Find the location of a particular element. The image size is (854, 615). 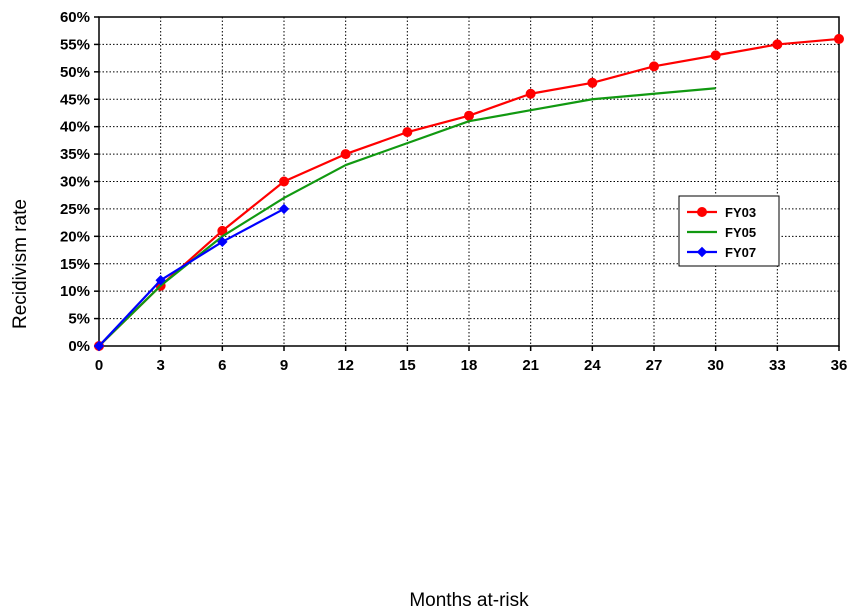

legend-label: FY07 is located at coordinates (740, 252).